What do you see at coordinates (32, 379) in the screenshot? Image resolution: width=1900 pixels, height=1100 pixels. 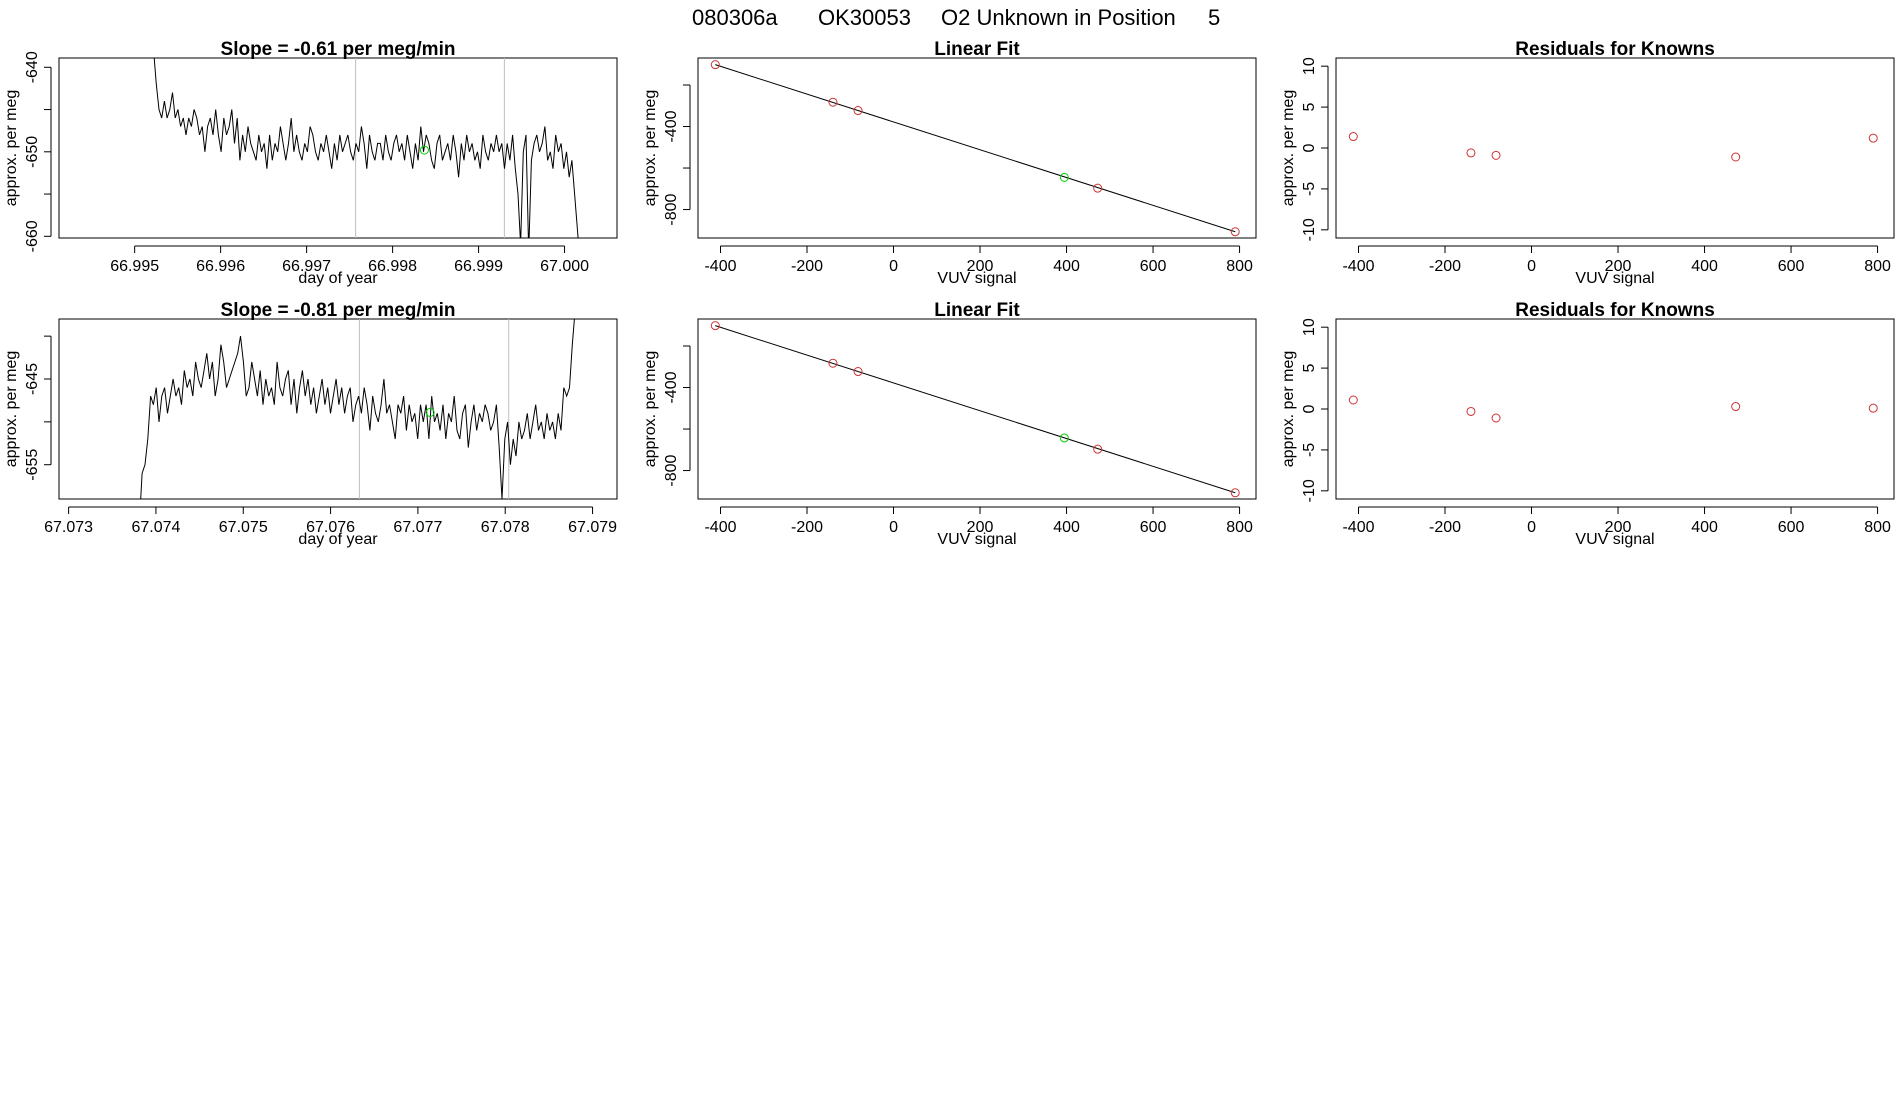 I see `y-tick-label: -645` at bounding box center [32, 379].